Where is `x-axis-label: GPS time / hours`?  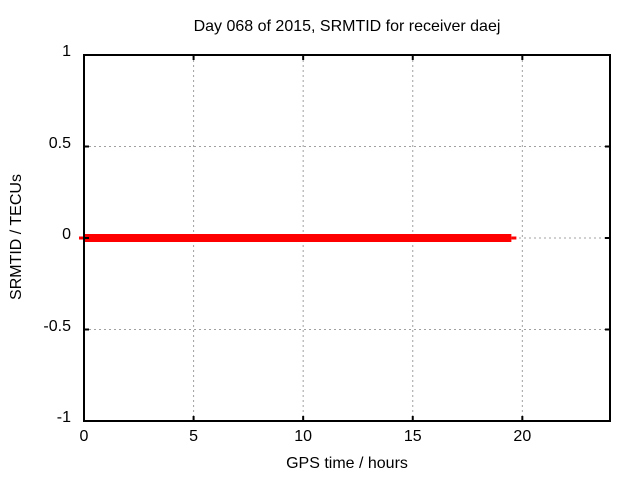
x-axis-label: GPS time / hours is located at coordinates (347, 463).